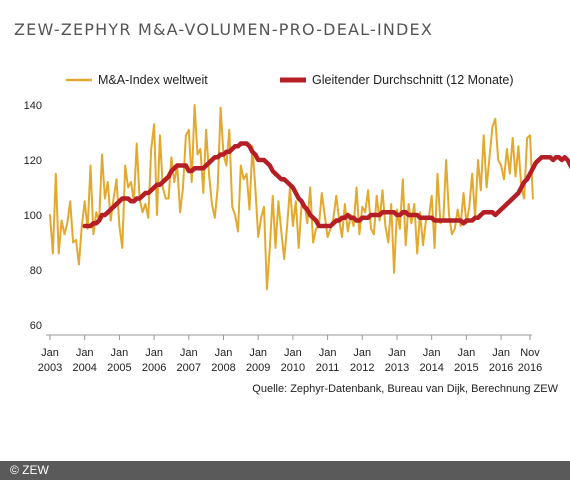 This screenshot has width=570, height=480. I want to click on y-tick-label: 80, so click(36, 271).